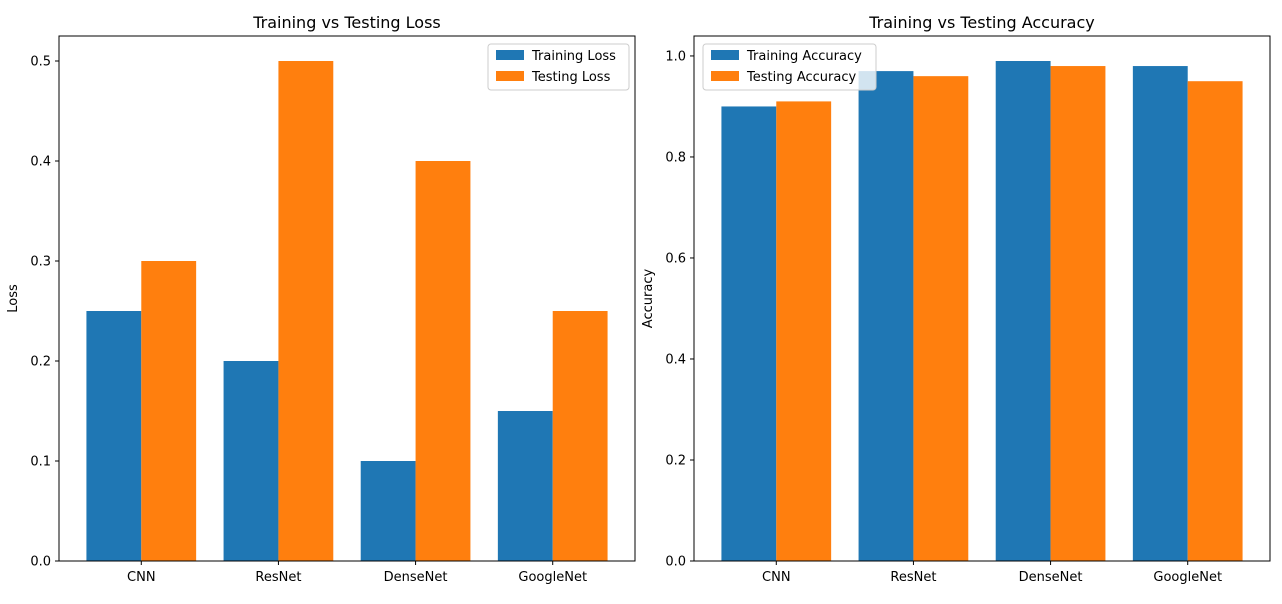  I want to click on legend-box, so click(789, 67).